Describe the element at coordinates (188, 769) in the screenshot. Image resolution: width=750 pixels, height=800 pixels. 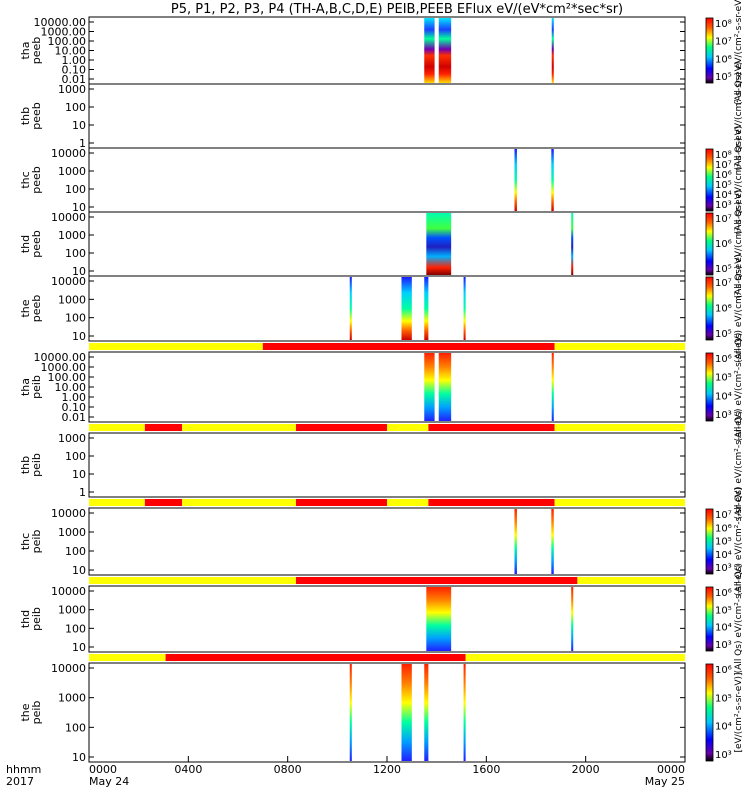
I see `x-tick-label: 0400` at that location.